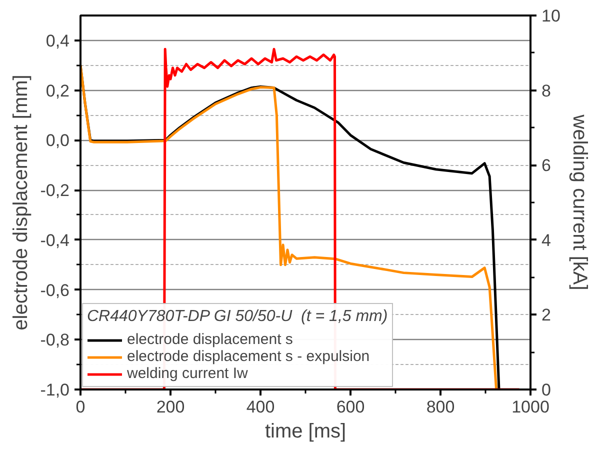  Describe the element at coordinates (55, 240) in the screenshot. I see `y-tick-label: -0,4` at that location.